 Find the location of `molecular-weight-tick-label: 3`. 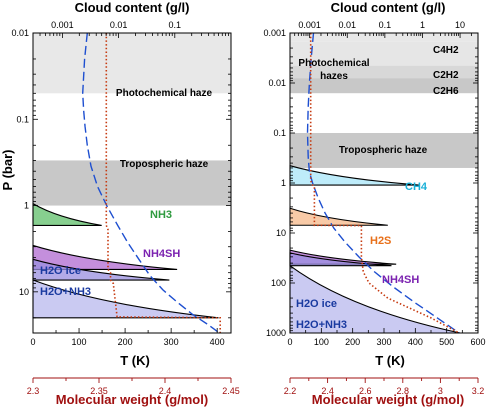

molecular-weight-tick-label: 3 is located at coordinates (440, 391).